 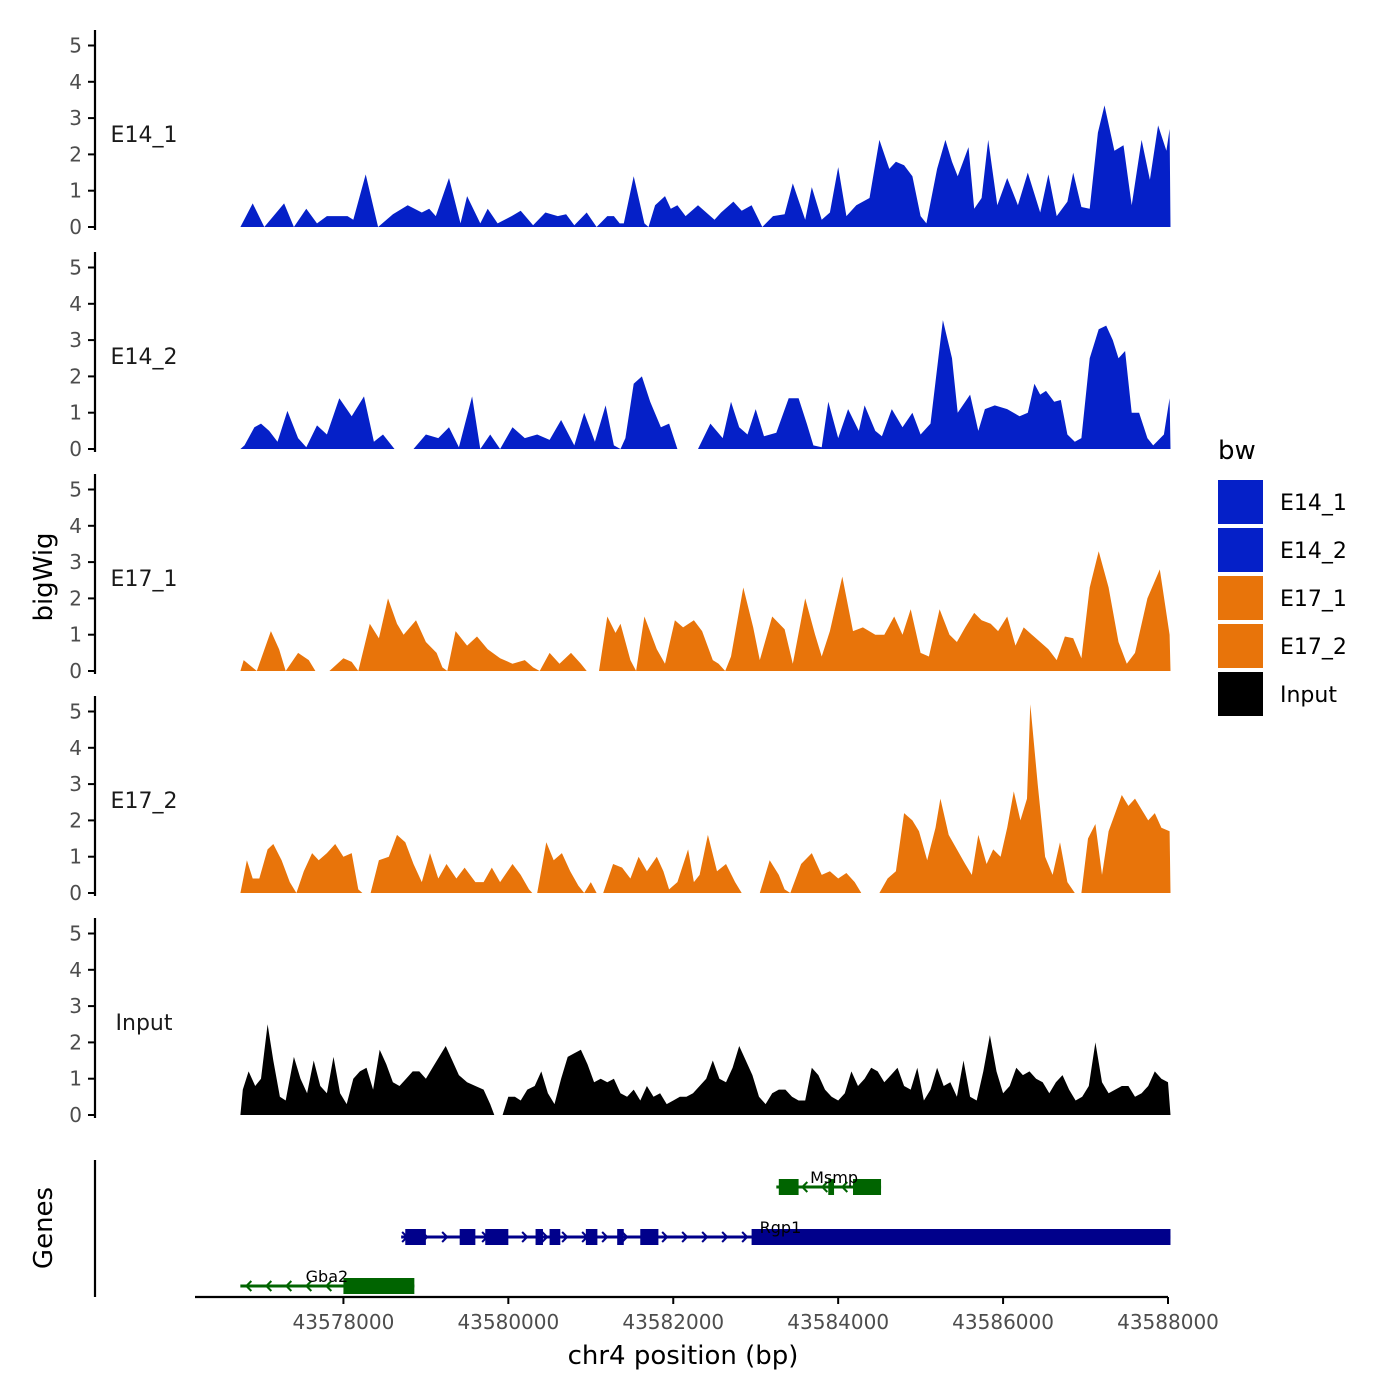 What do you see at coordinates (144, 1023) in the screenshot?
I see `track-label: Input` at bounding box center [144, 1023].